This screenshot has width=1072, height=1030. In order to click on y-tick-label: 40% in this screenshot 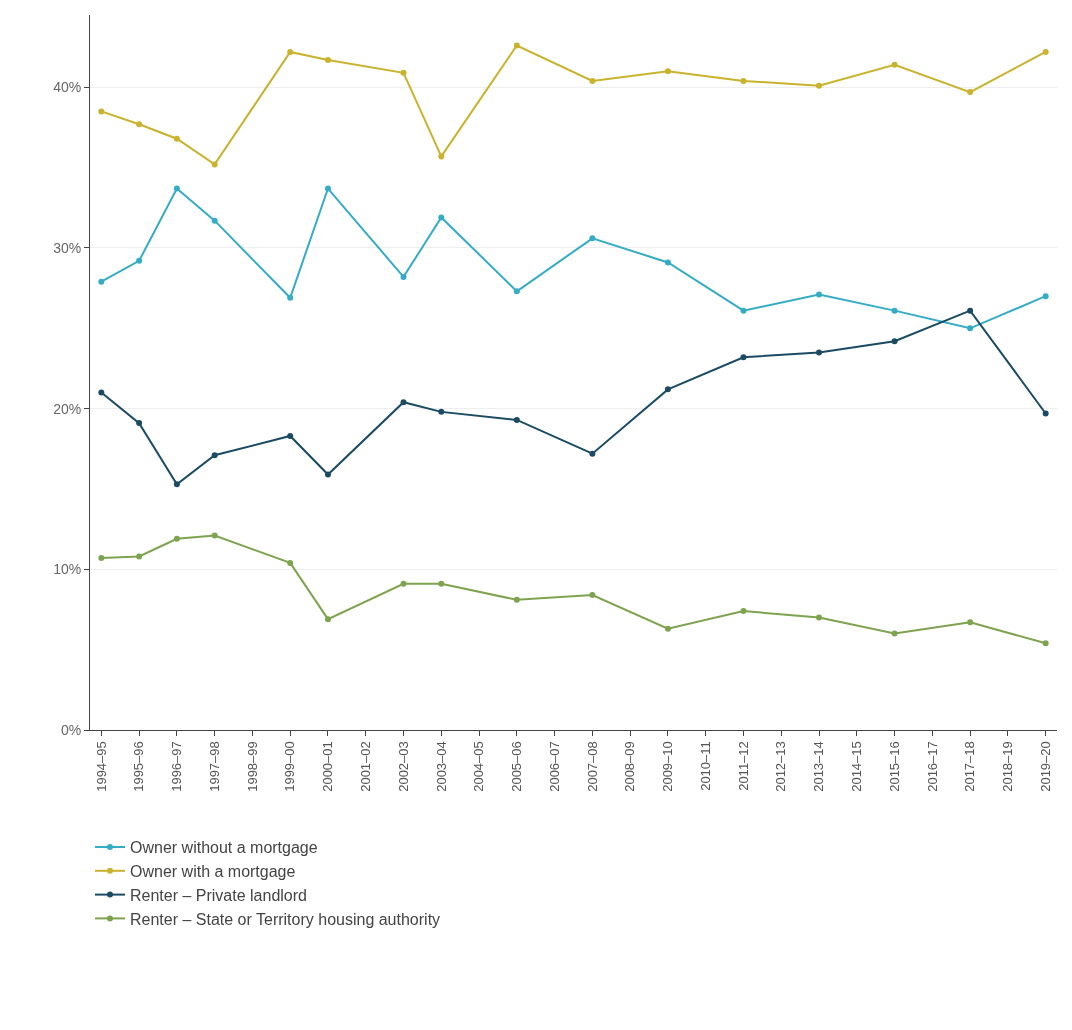, I will do `click(67, 87)`.